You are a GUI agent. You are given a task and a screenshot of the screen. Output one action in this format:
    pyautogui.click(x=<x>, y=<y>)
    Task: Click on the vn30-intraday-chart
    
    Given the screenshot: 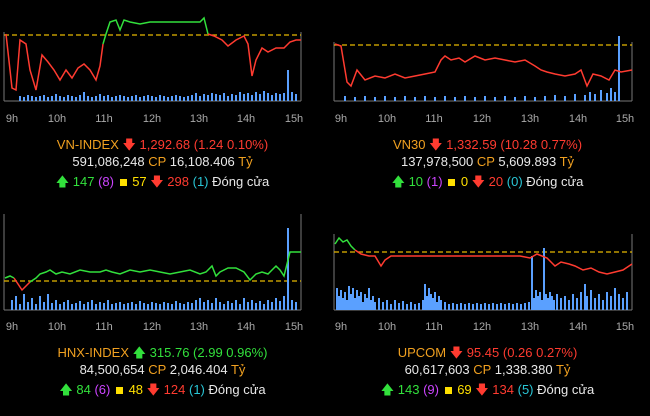 What is the action you would take?
    pyautogui.click(x=483, y=69)
    